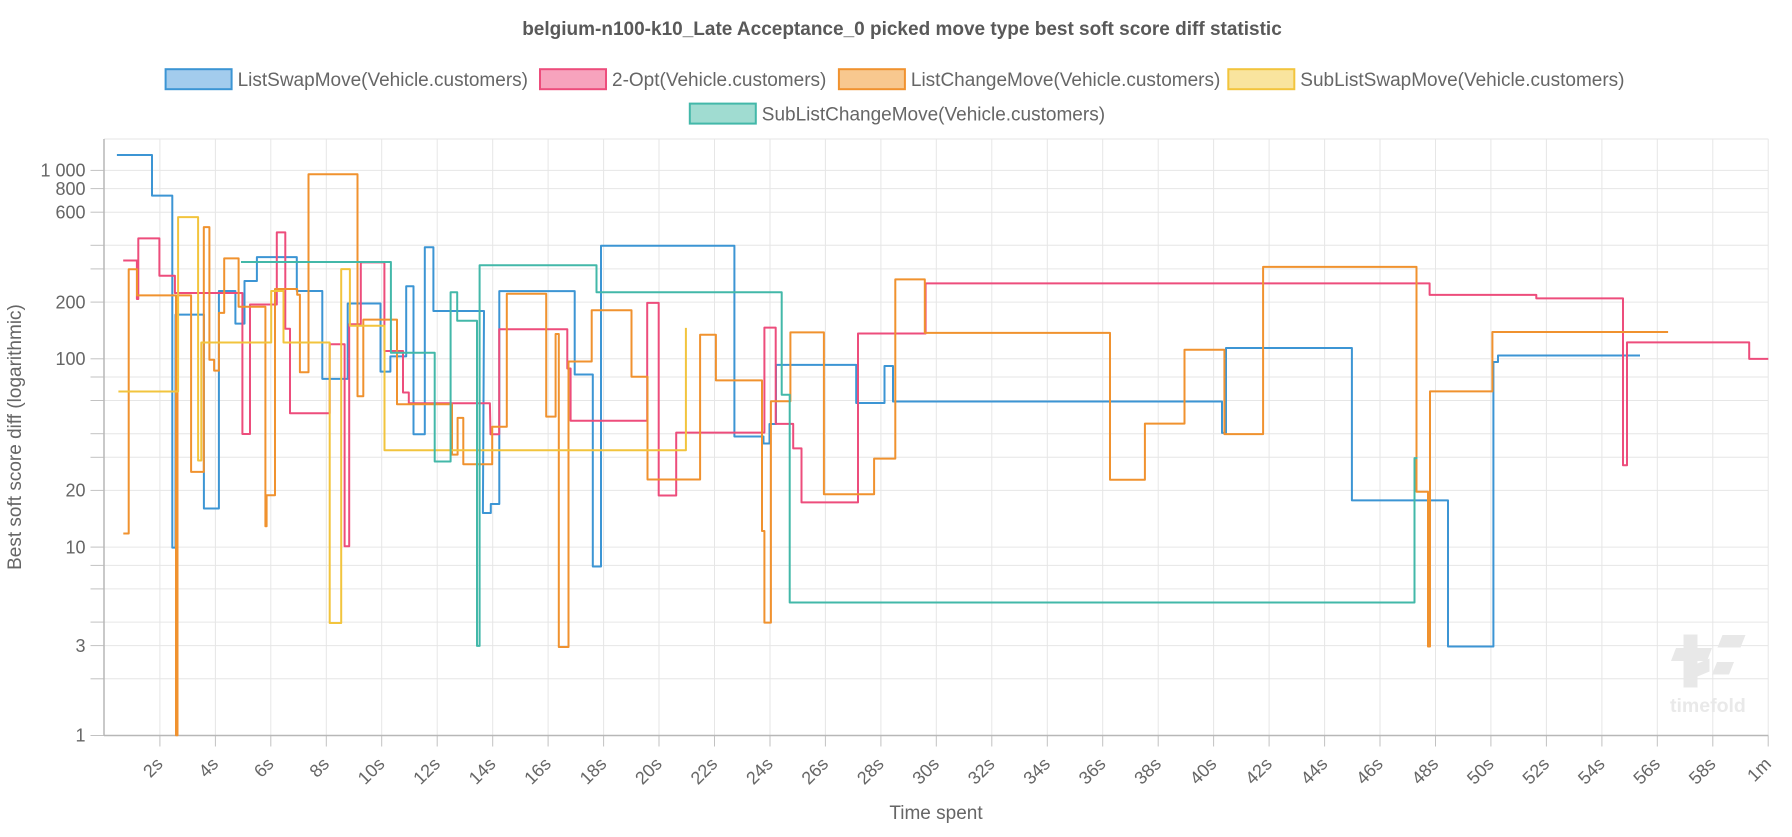 This screenshot has height=837, width=1792. Describe the element at coordinates (936, 813) in the screenshot. I see `svg-text: Time spent` at that location.